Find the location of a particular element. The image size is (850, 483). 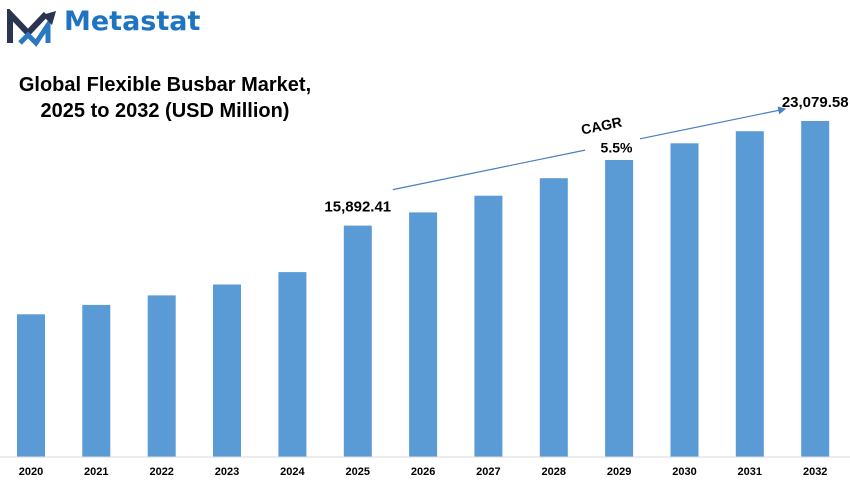

x-tick-label-2025: 2025 is located at coordinates (358, 472).